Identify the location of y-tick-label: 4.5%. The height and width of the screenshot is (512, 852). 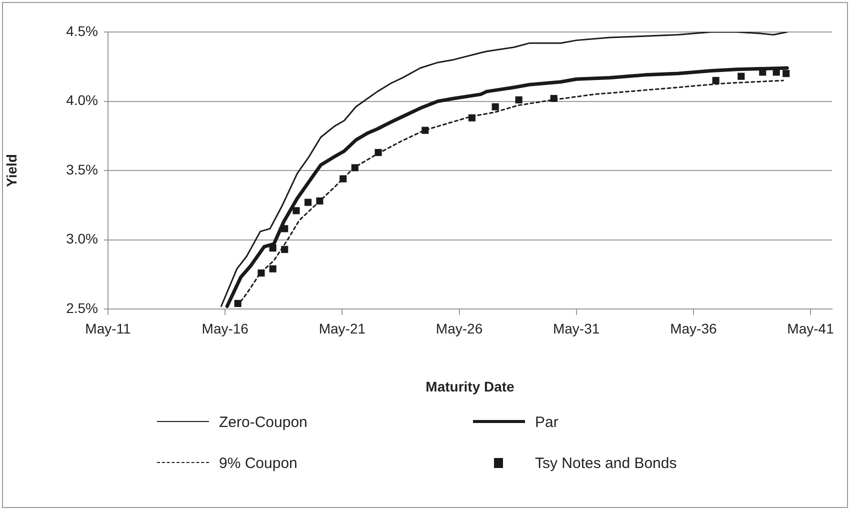
(82, 30).